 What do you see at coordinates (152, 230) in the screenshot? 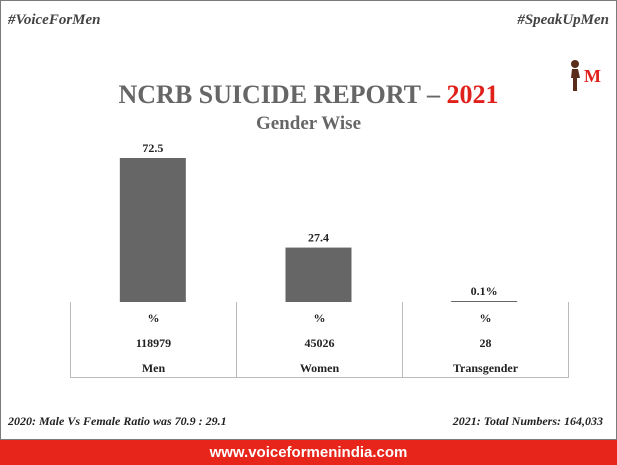
I see `bar-men` at bounding box center [152, 230].